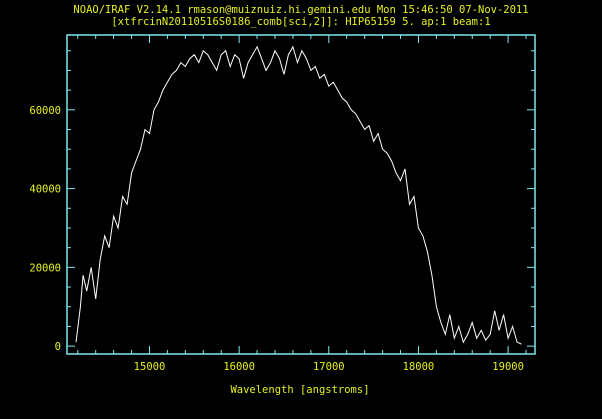 The width and height of the screenshot is (602, 419). What do you see at coordinates (150, 367) in the screenshot?
I see `x-tick-label: 15000` at bounding box center [150, 367].